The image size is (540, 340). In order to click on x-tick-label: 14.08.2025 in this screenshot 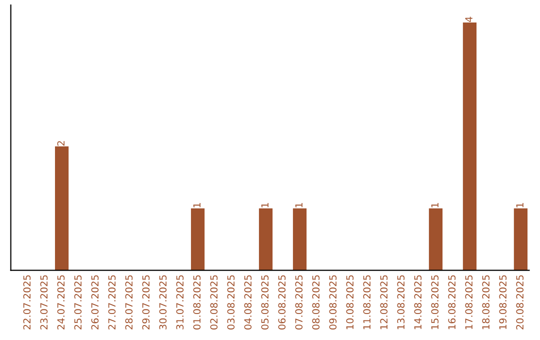, I will do `click(418, 302)`.